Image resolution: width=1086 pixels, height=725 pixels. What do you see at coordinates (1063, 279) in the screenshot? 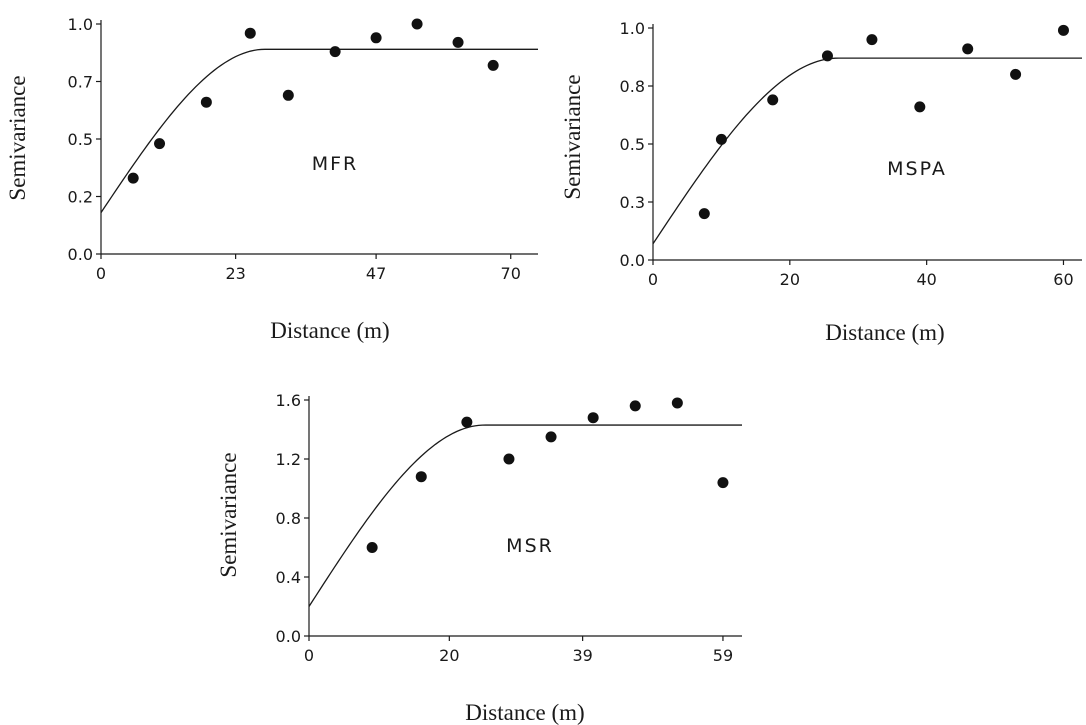
I see `x-tick-label: 60` at bounding box center [1063, 279].